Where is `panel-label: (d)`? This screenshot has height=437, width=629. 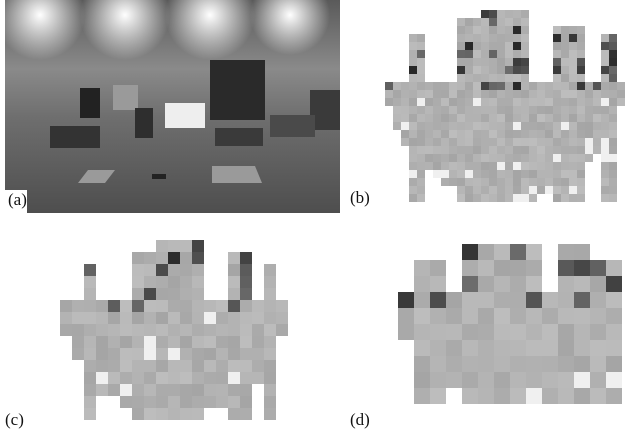
panel-label: (d) is located at coordinates (360, 419).